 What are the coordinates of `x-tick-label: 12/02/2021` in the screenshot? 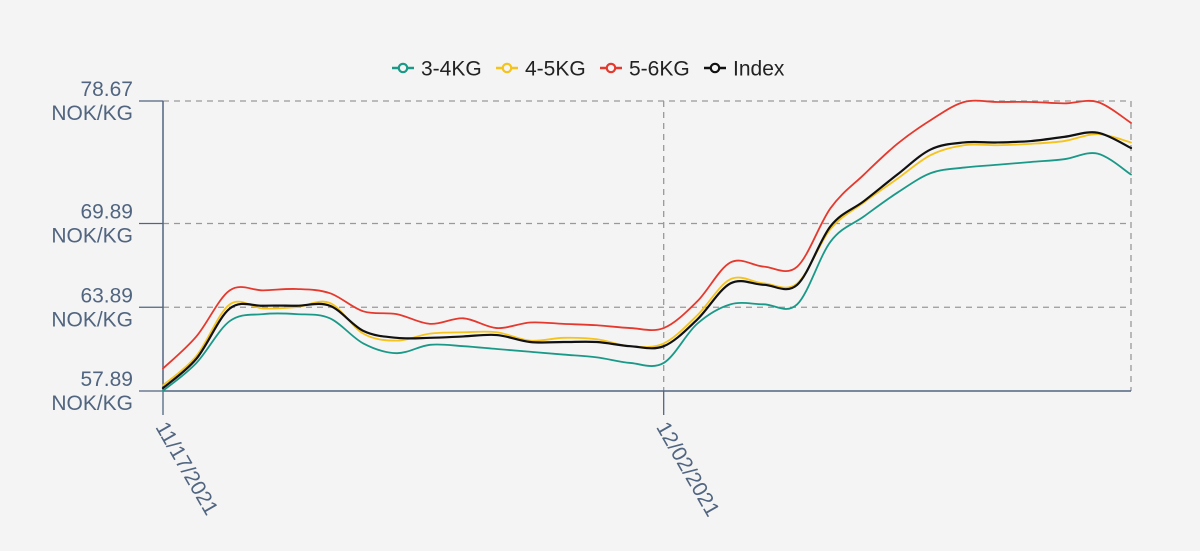 It's located at (687, 469).